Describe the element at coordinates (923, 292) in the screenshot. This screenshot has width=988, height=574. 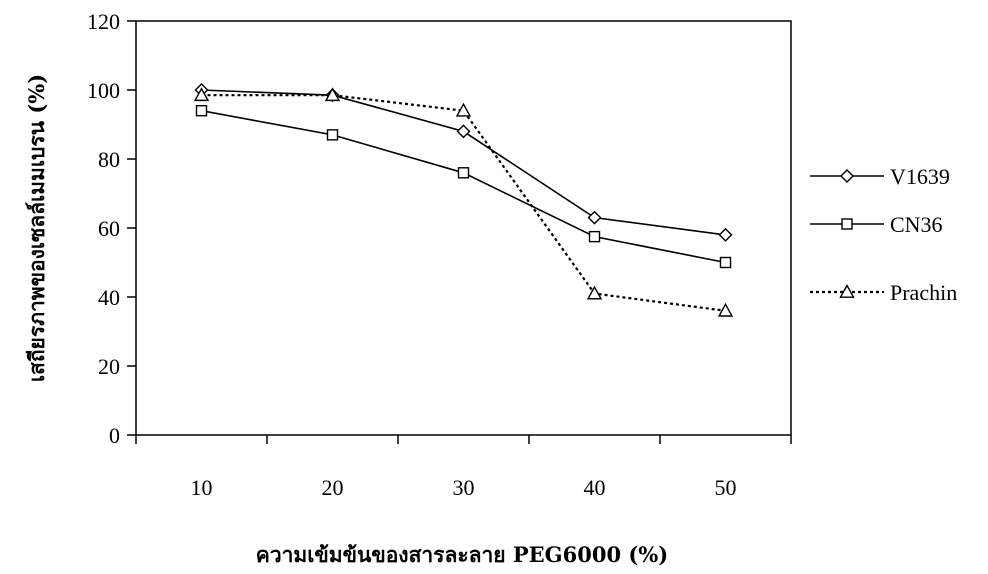
I see `legend-label-prachin: Prachin` at that location.